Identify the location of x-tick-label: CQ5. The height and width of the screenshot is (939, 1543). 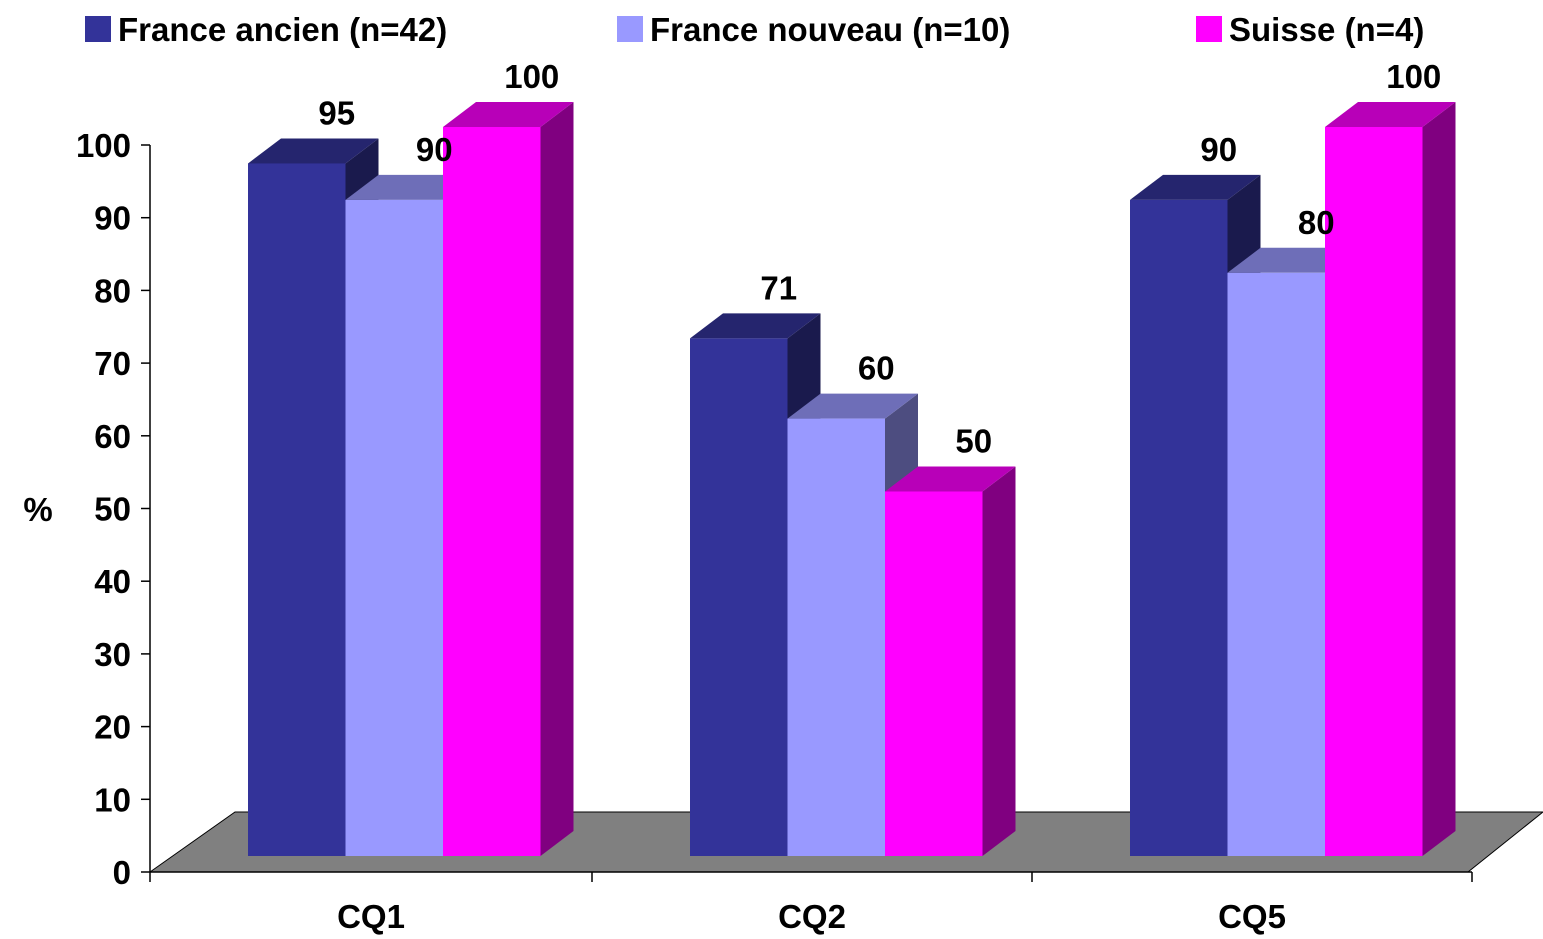
(1252, 916).